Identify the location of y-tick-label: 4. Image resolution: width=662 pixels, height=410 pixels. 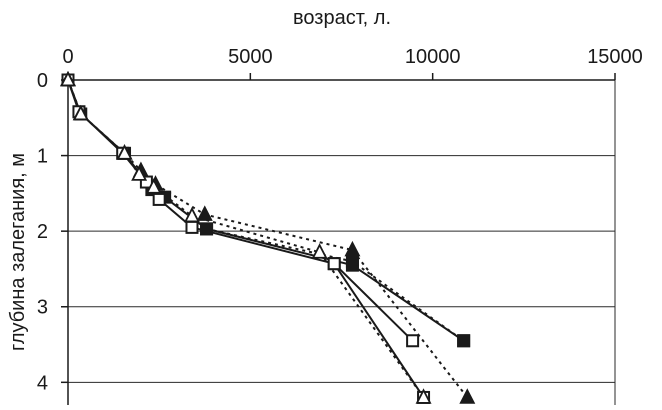
(42, 383).